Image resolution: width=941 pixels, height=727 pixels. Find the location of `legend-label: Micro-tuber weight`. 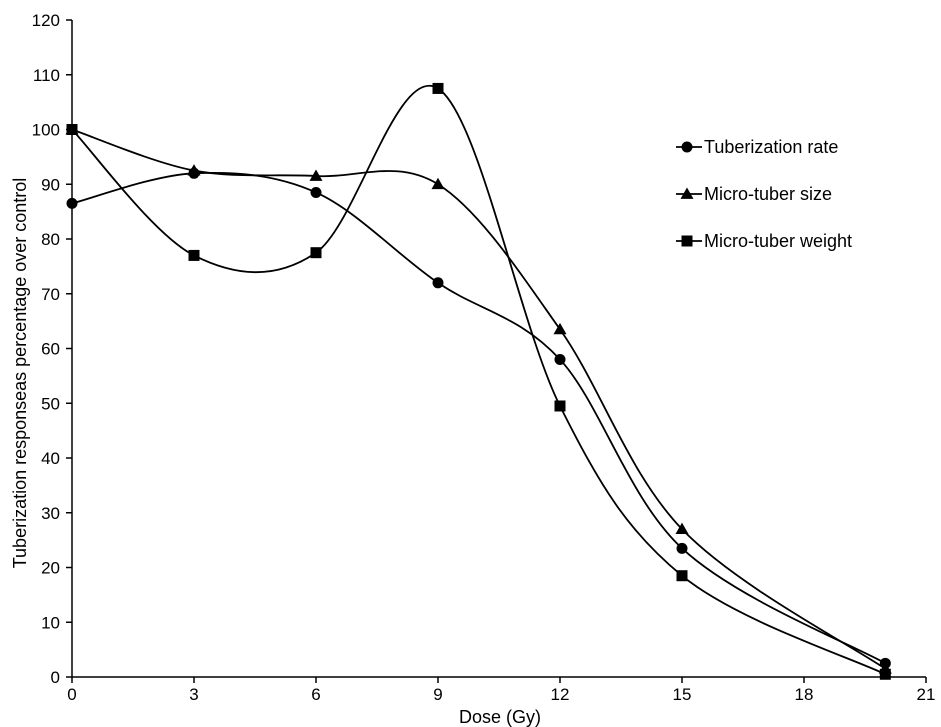

legend-label: Micro-tuber weight is located at coordinates (778, 241).